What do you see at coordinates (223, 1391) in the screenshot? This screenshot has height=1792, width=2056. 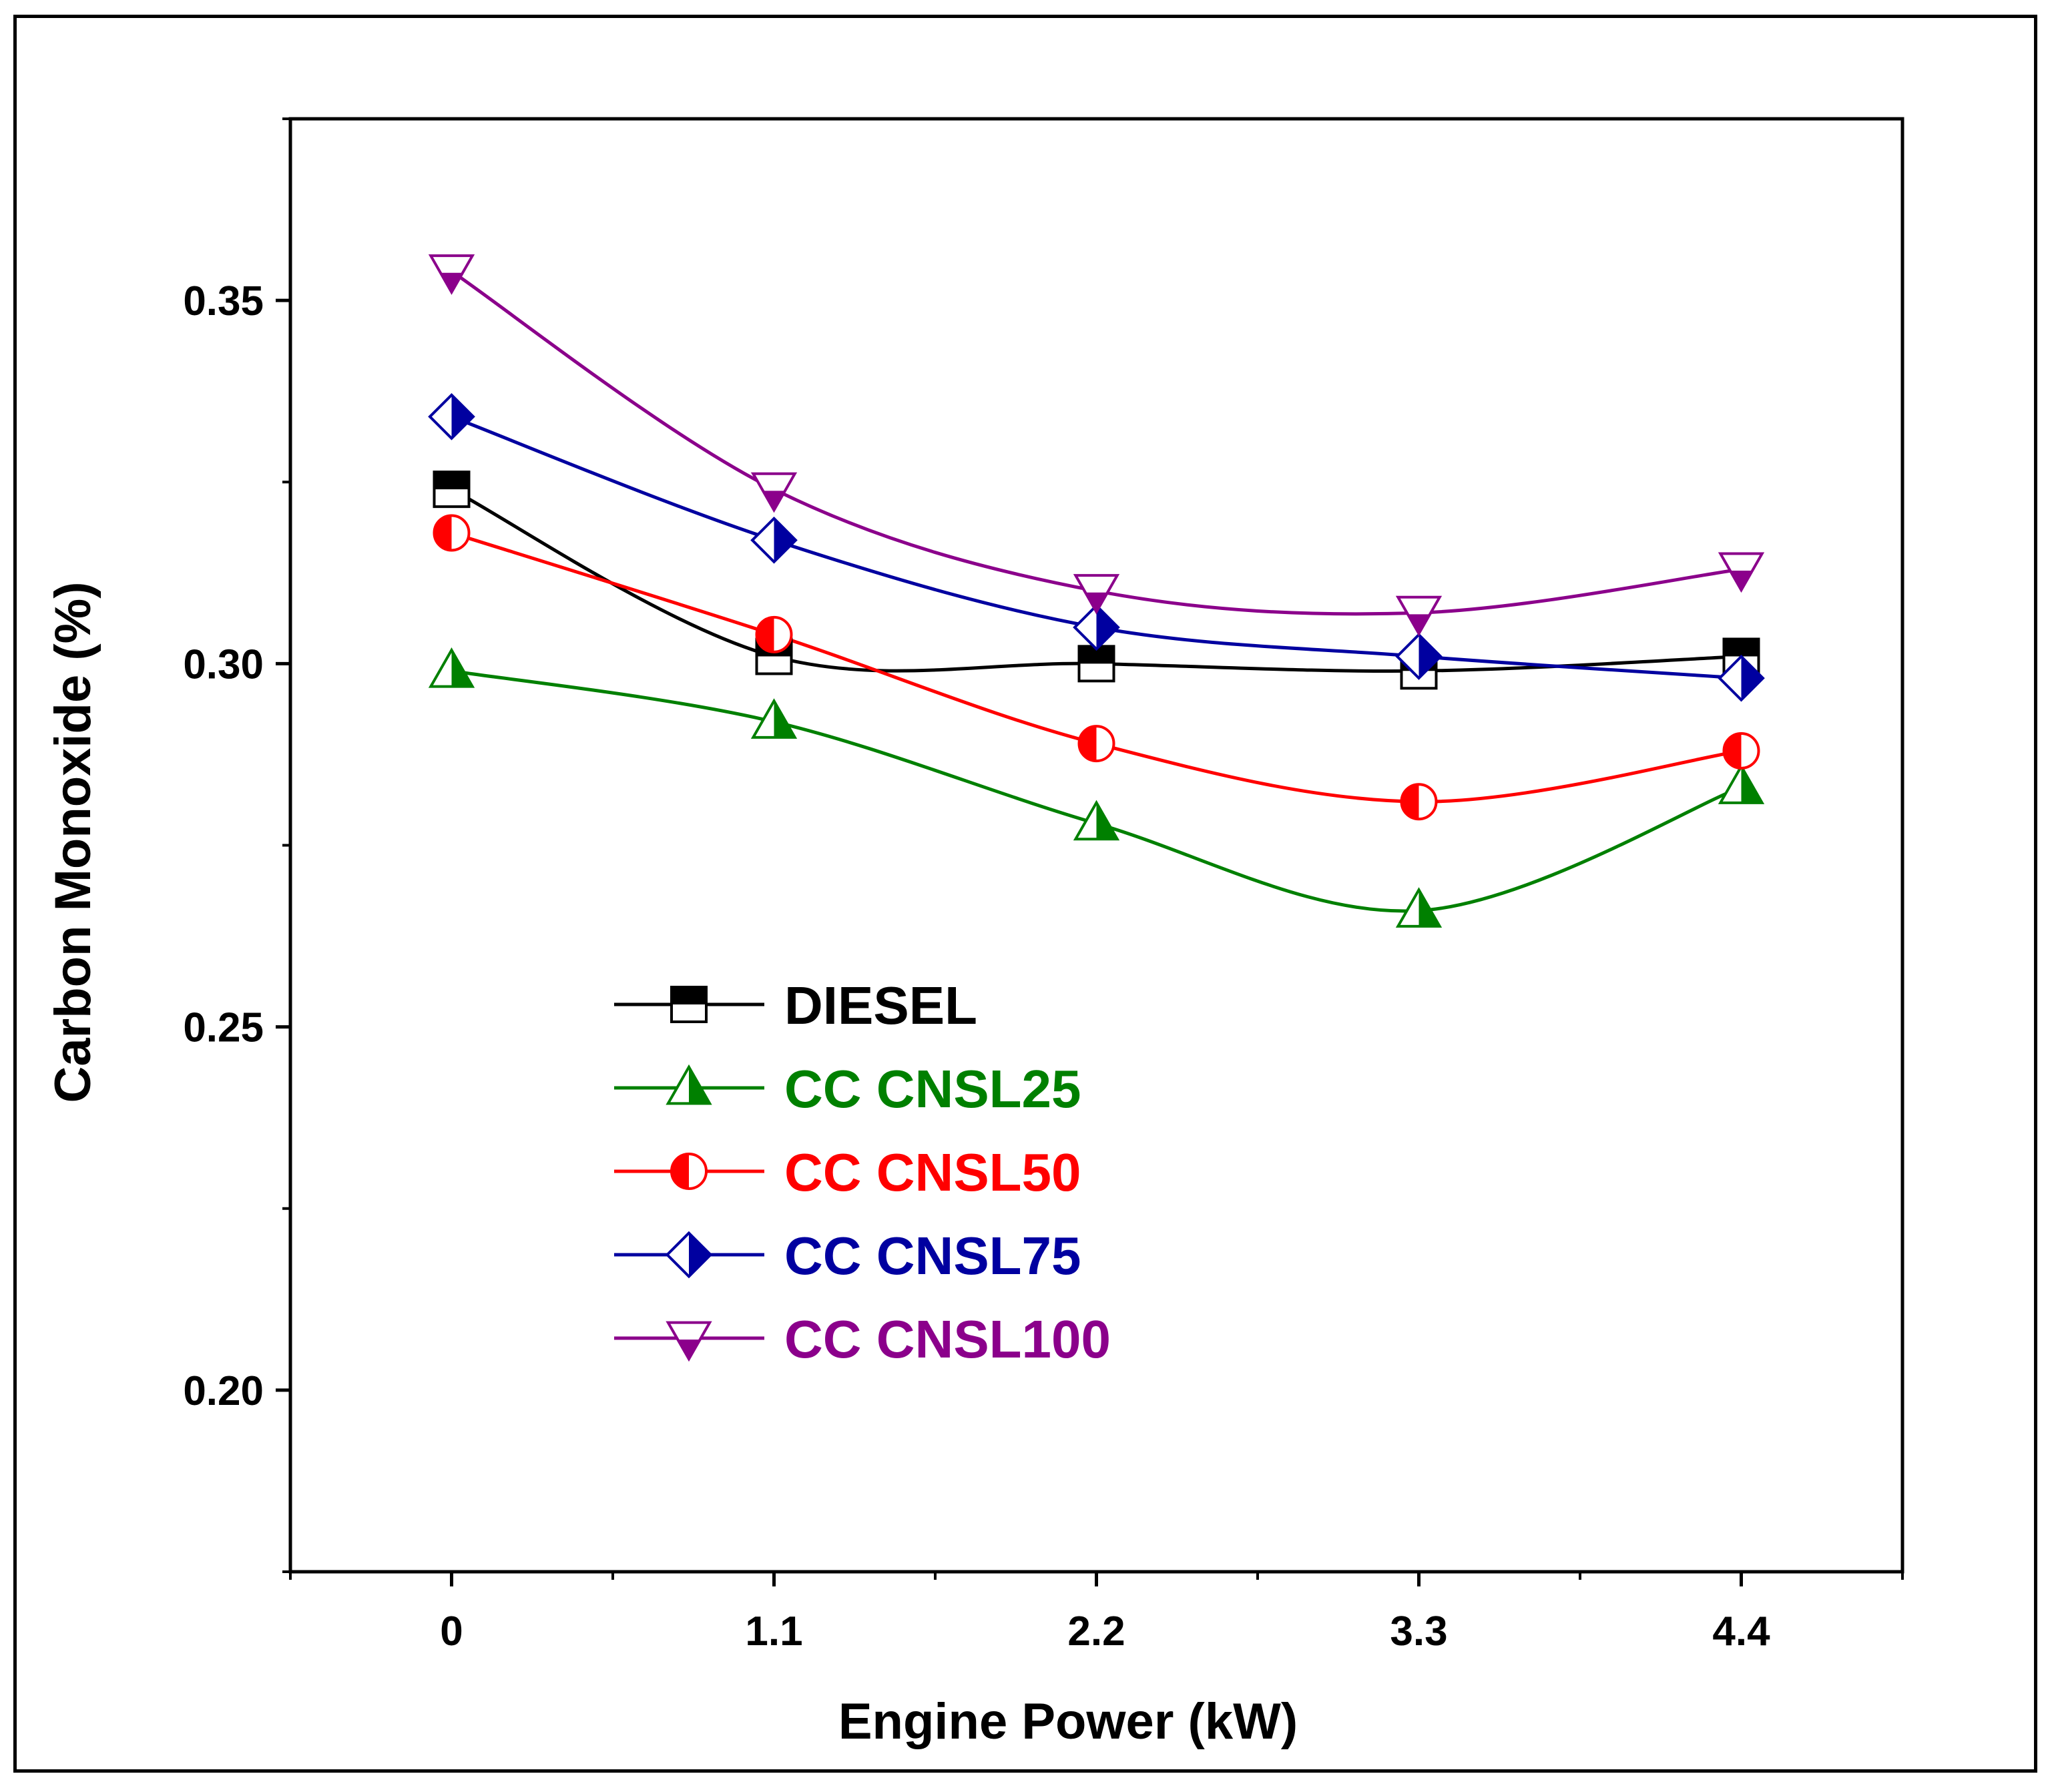 I see `y-tick-label: 0.20` at bounding box center [223, 1391].